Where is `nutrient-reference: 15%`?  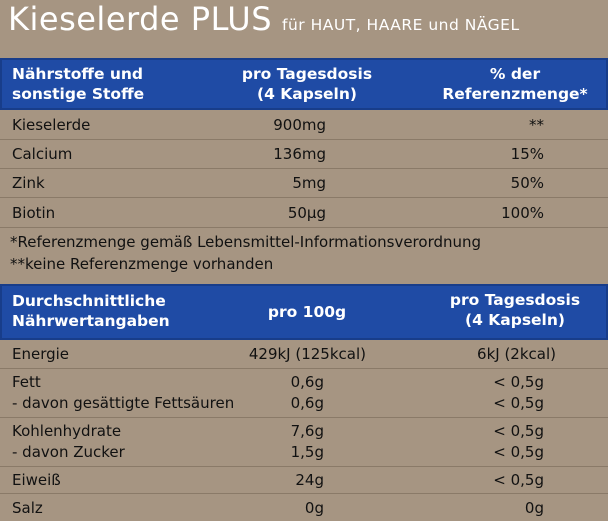
nutrient-reference: 15% is located at coordinates (527, 154).